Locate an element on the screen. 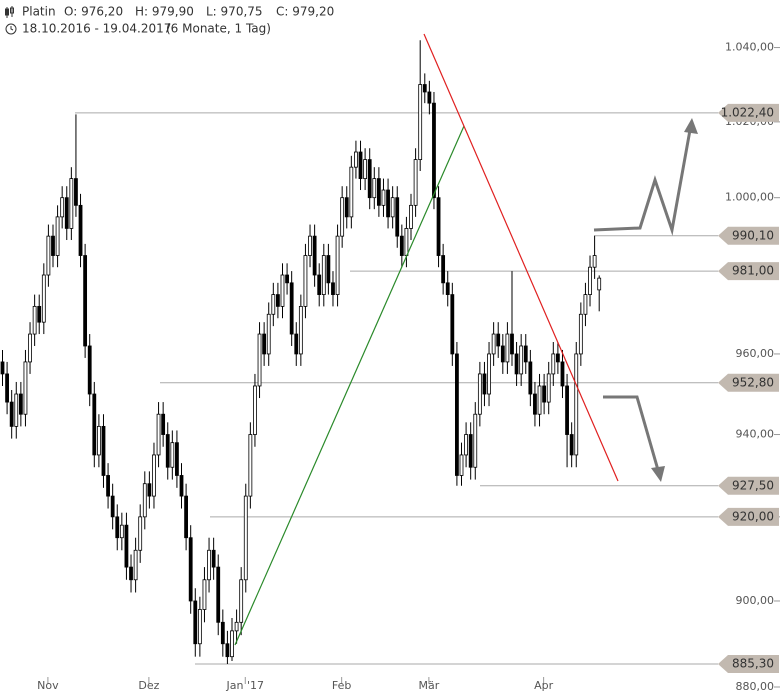 This screenshot has width=780, height=699. level-label: 981,00 is located at coordinates (753, 271).